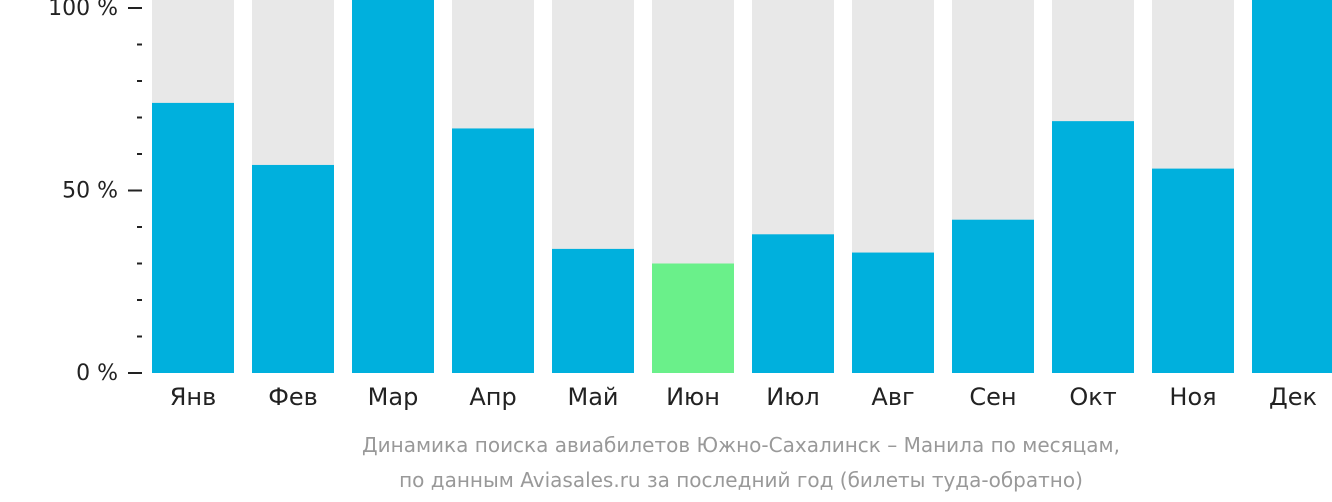  What do you see at coordinates (492, 397) in the screenshot?
I see `x-tick-label-month-4: Апр` at bounding box center [492, 397].